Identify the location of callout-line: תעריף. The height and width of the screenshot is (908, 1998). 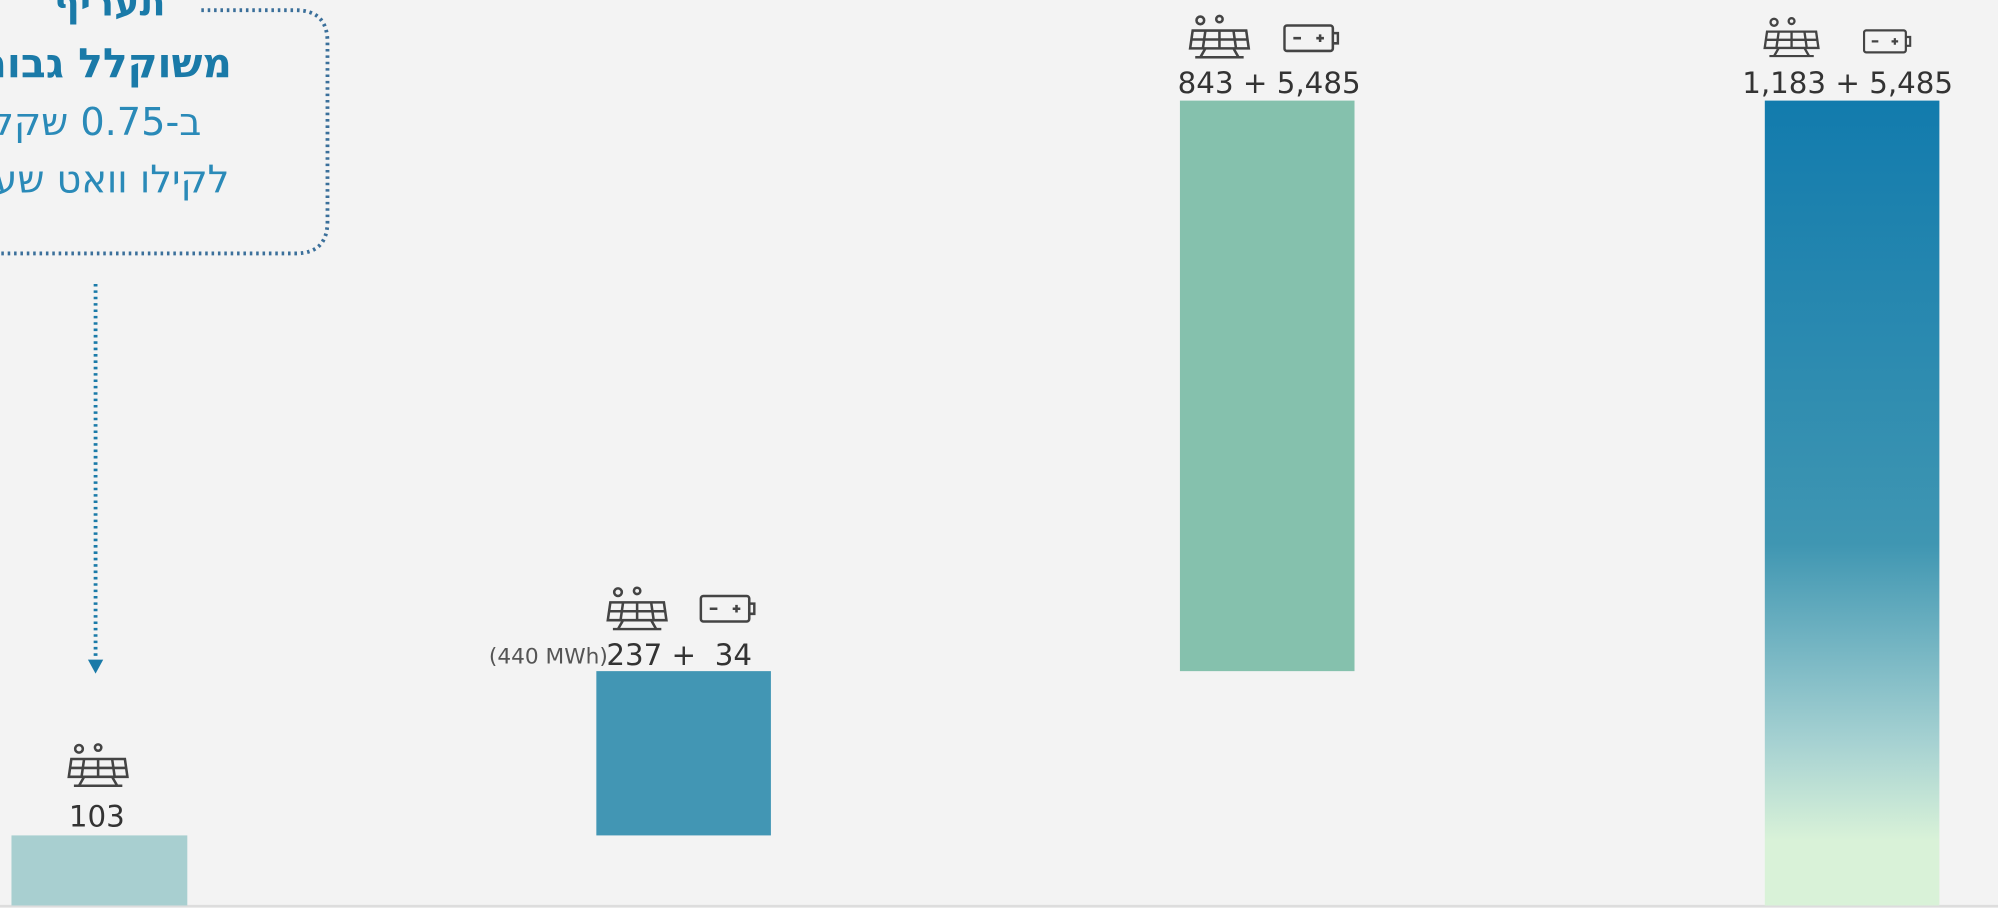
(110, 12).